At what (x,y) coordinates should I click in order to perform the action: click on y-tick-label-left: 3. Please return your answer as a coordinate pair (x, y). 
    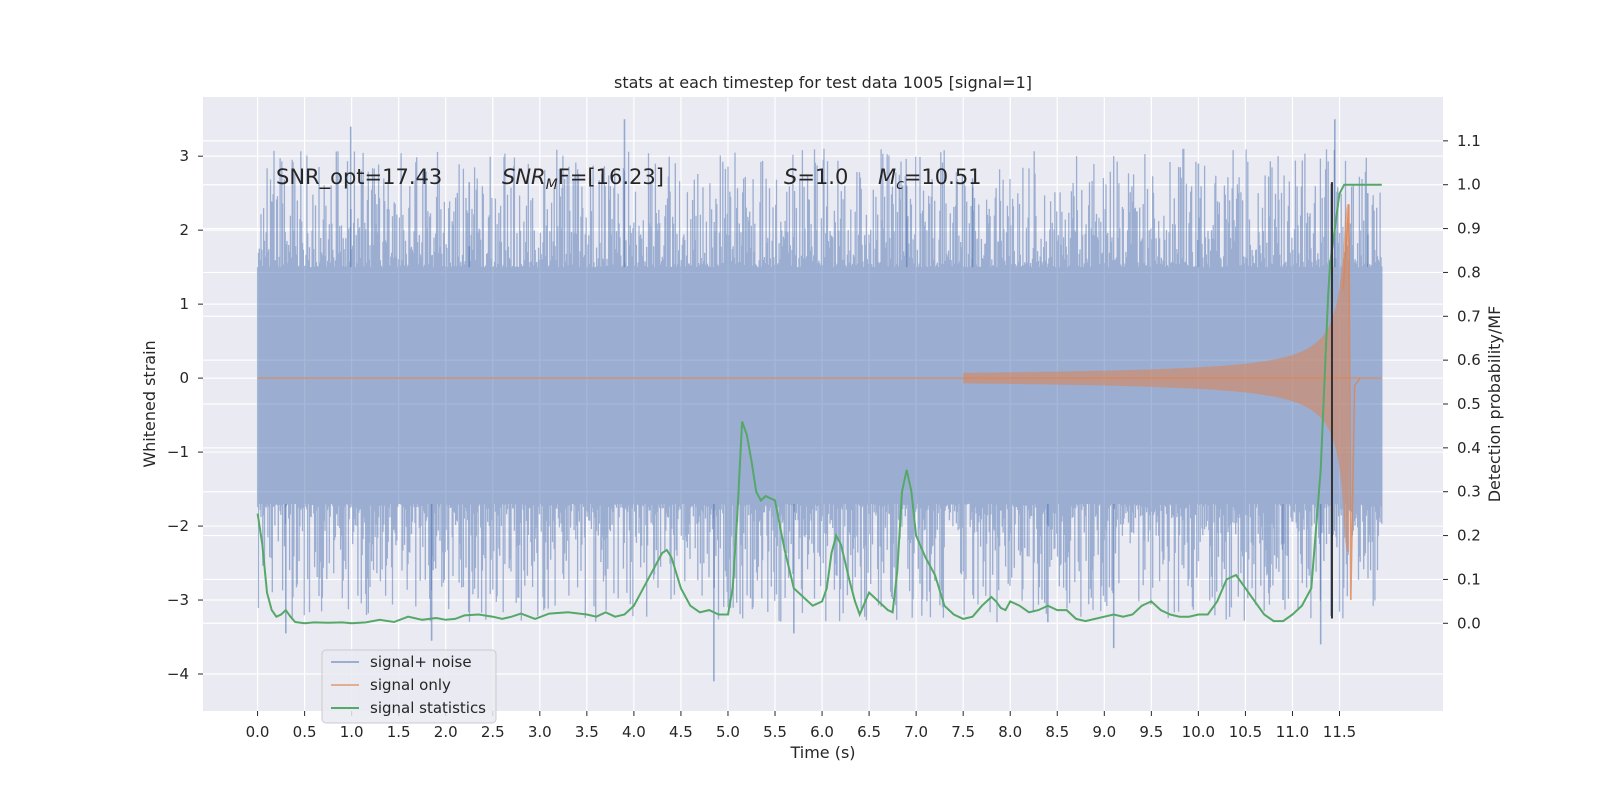
    Looking at the image, I should click on (184, 156).